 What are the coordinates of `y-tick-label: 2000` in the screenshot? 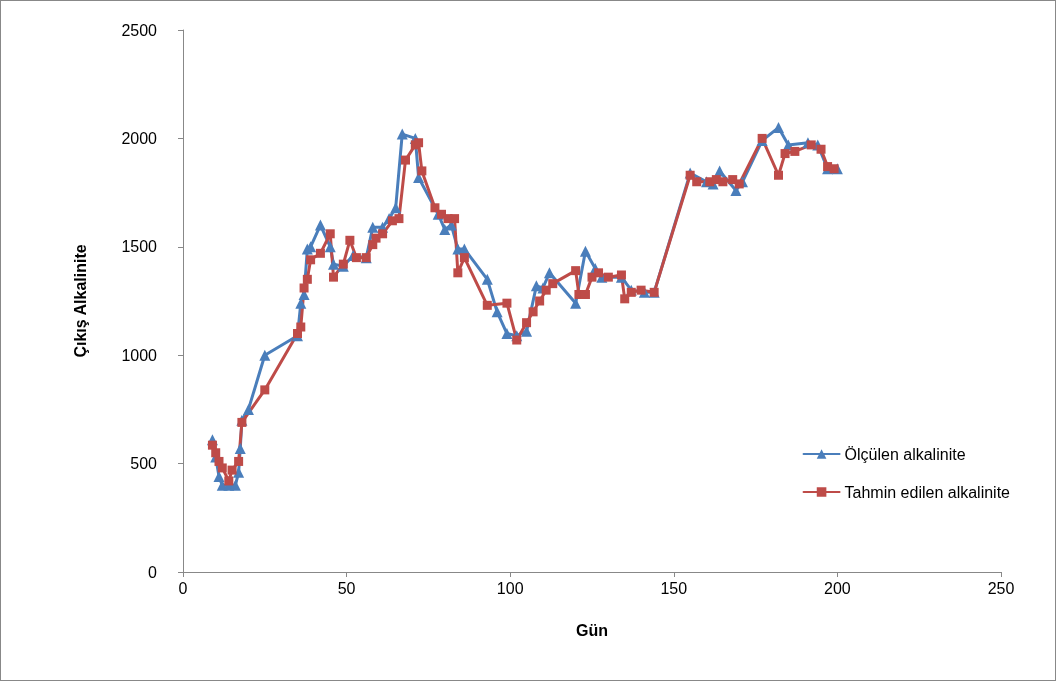 It's located at (139, 138).